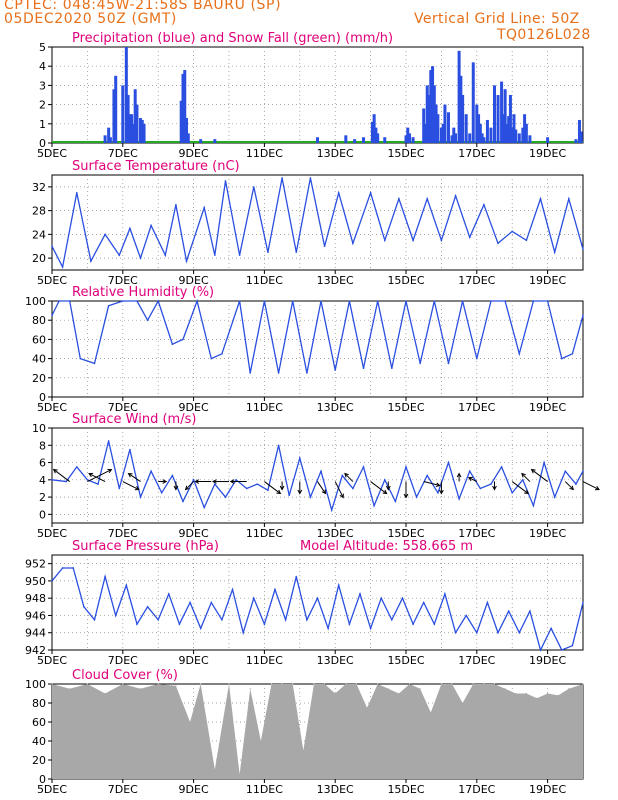 This screenshot has width=618, height=800. I want to click on wind-ytick-label: 0, so click(42, 514).